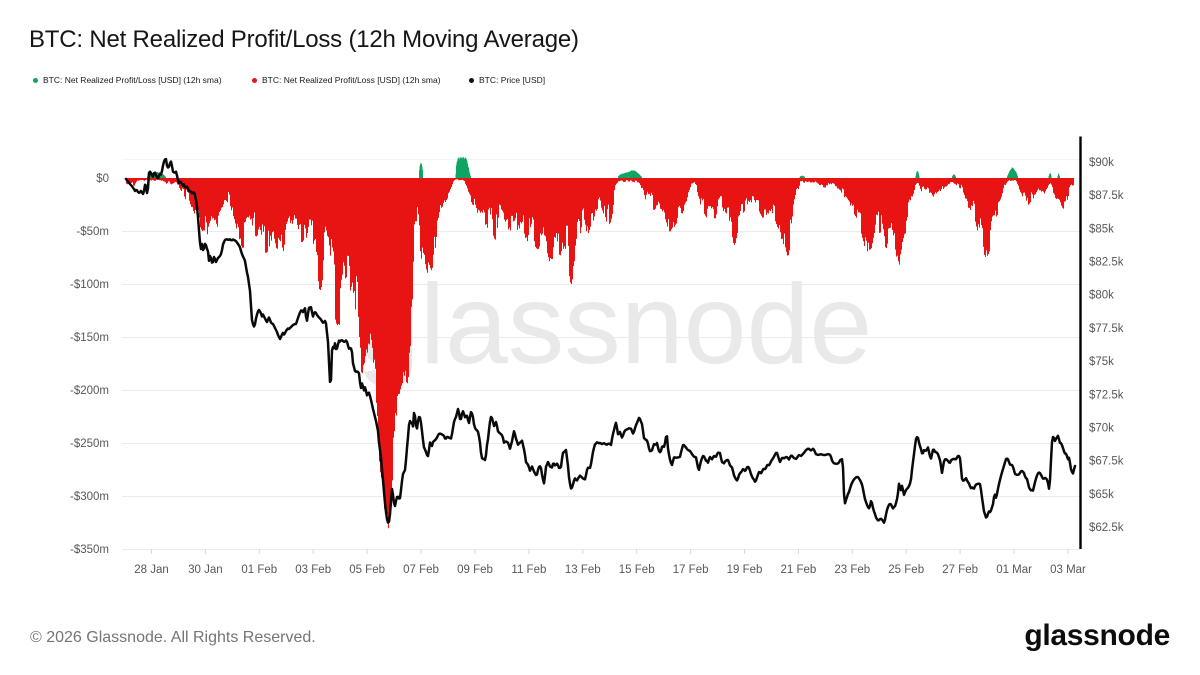  What do you see at coordinates (1106, 462) in the screenshot?
I see `svg-text: $67.5k` at bounding box center [1106, 462].